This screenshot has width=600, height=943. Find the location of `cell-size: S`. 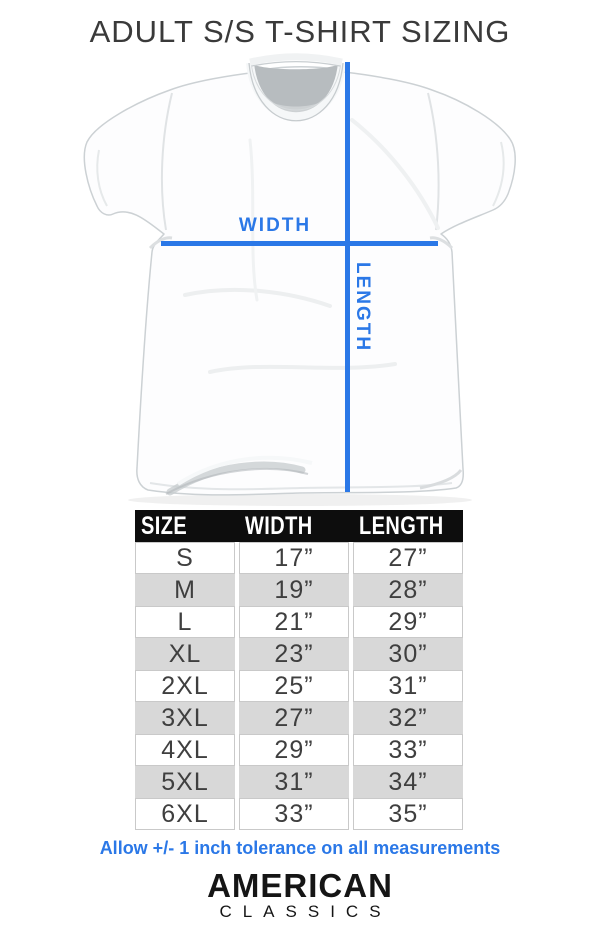

cell-size: S is located at coordinates (185, 558).